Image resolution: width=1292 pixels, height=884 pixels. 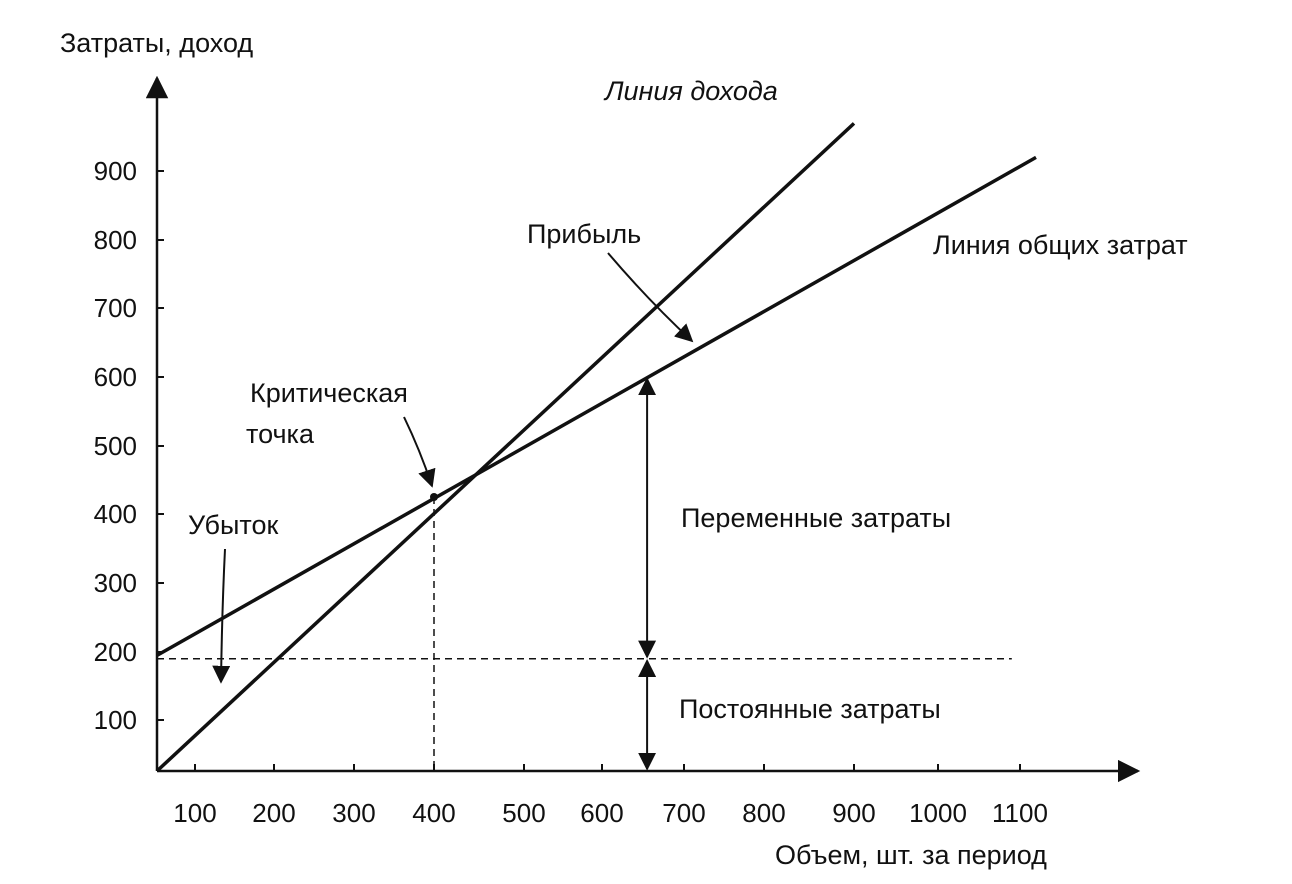 What do you see at coordinates (115, 308) in the screenshot?
I see `y-tick-label: 700` at bounding box center [115, 308].